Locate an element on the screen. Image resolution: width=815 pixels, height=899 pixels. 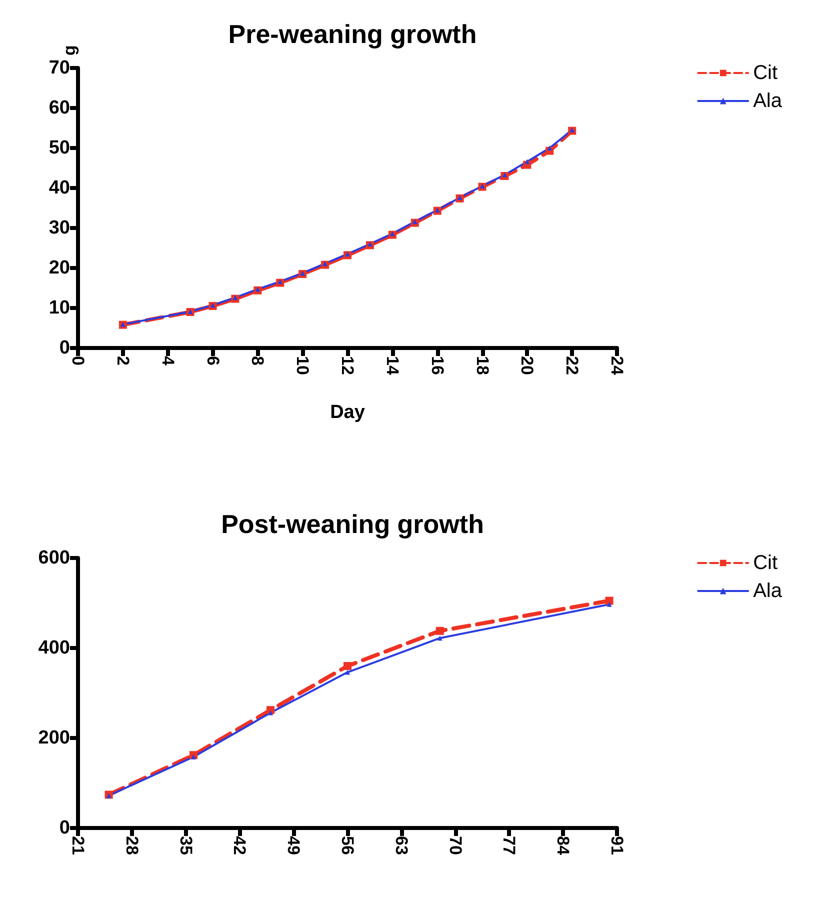
x-tick-label: 22 is located at coordinates (572, 365).